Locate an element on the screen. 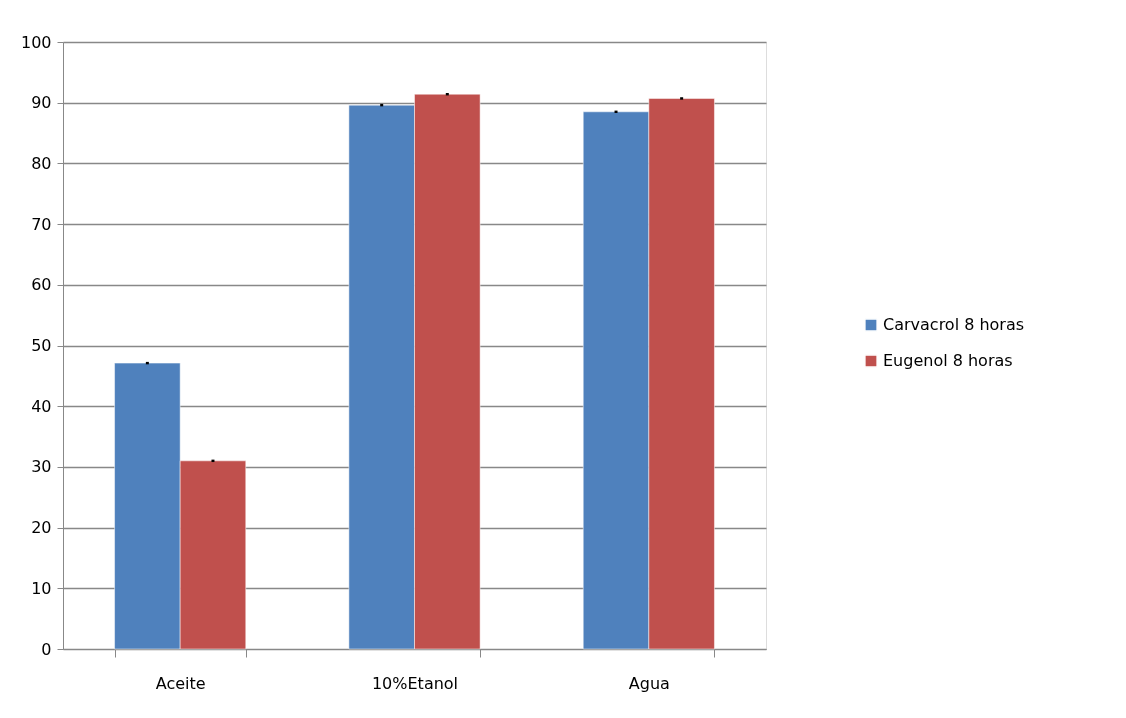  y-tick-label: 10 is located at coordinates (41, 588).